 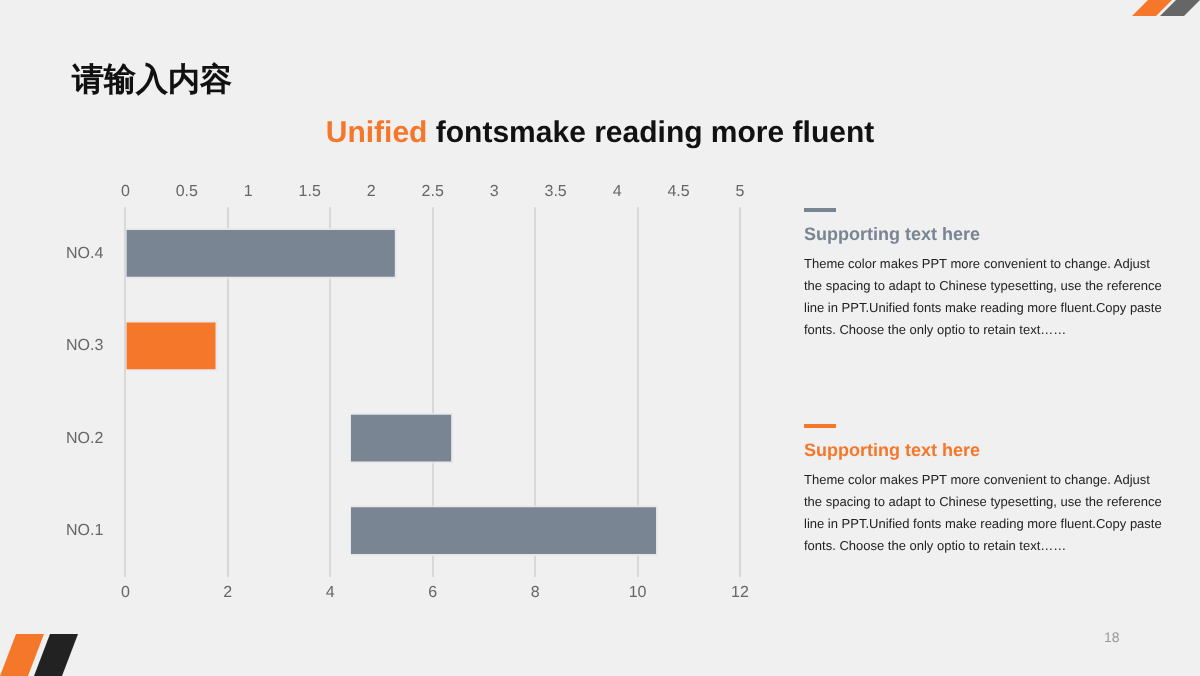 What do you see at coordinates (556, 191) in the screenshot?
I see `x2-tick-label: 3.5` at bounding box center [556, 191].